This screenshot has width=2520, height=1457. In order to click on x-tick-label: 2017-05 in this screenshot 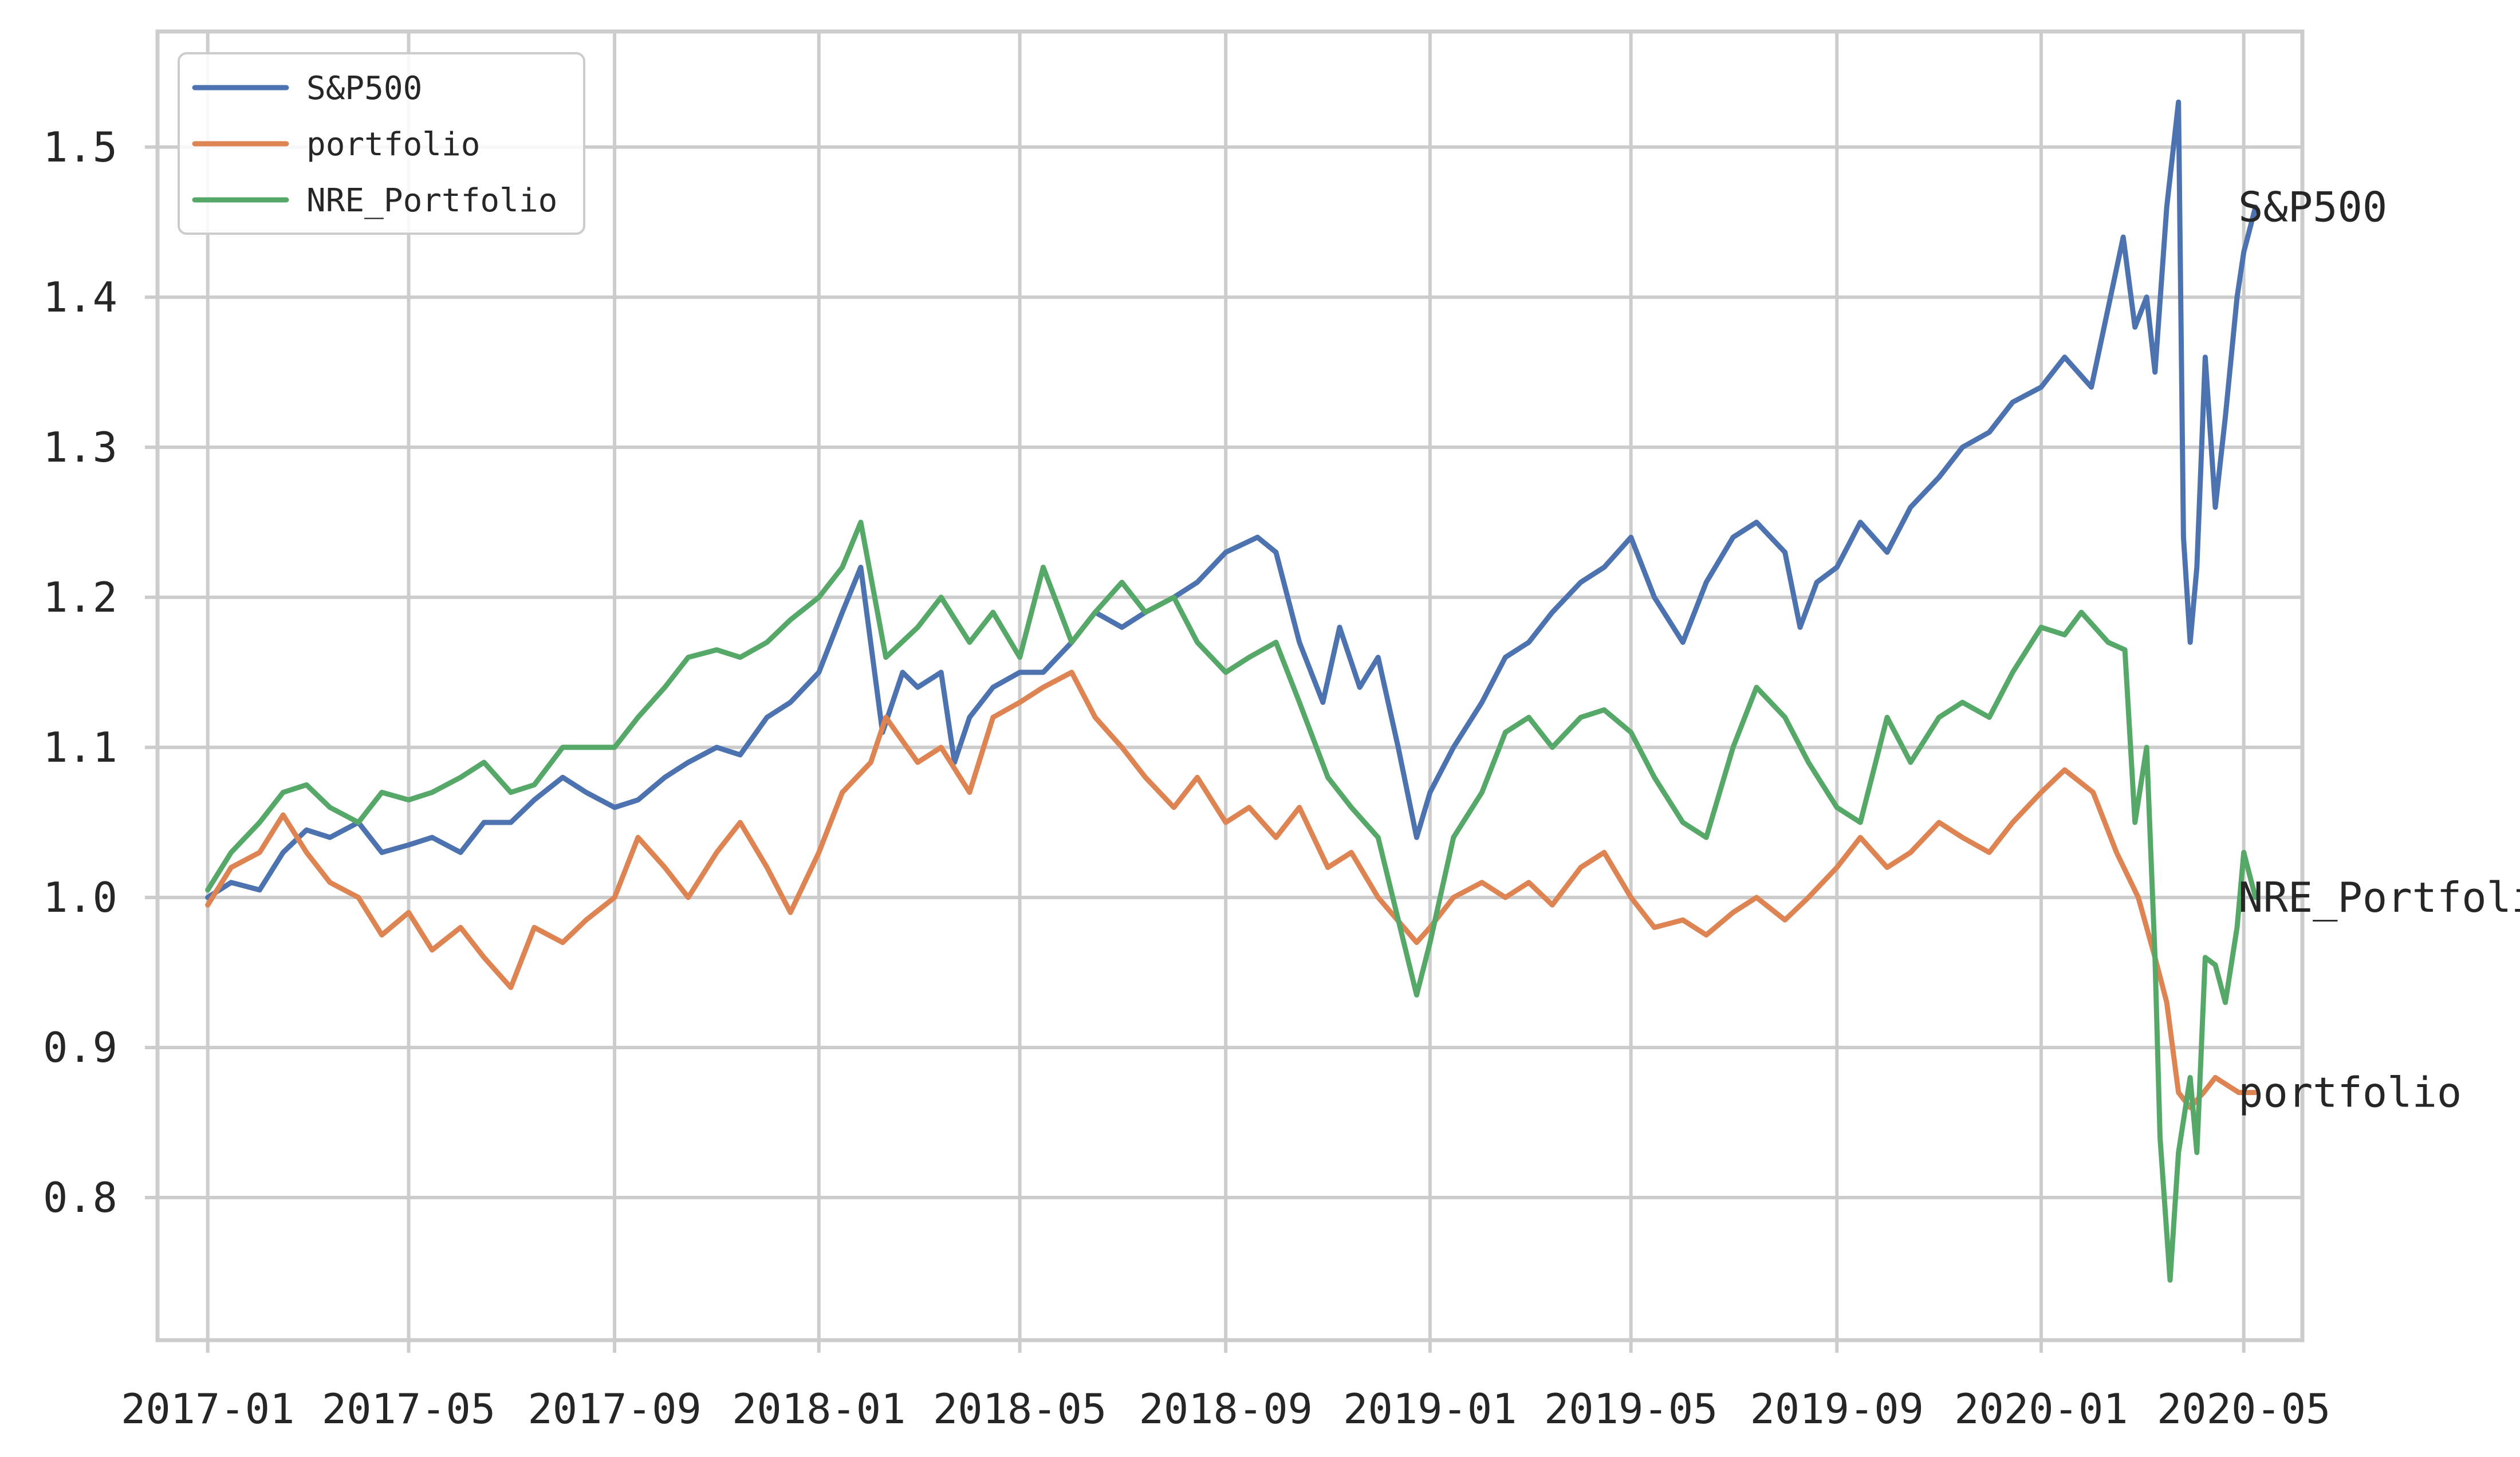, I will do `click(409, 1409)`.